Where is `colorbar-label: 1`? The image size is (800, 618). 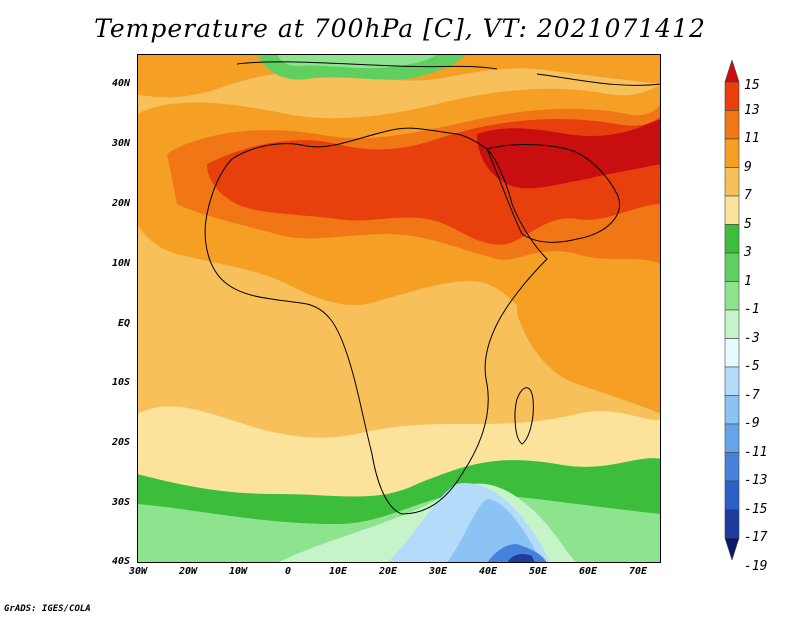 colorbar-label: 1 is located at coordinates (748, 281).